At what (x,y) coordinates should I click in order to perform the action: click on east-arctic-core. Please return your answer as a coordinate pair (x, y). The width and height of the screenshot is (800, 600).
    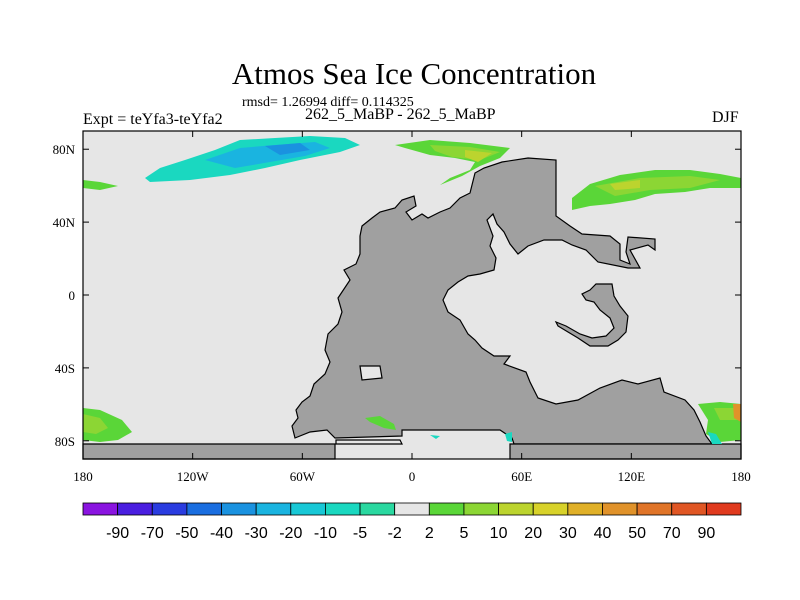
    Looking at the image, I should click on (657, 186).